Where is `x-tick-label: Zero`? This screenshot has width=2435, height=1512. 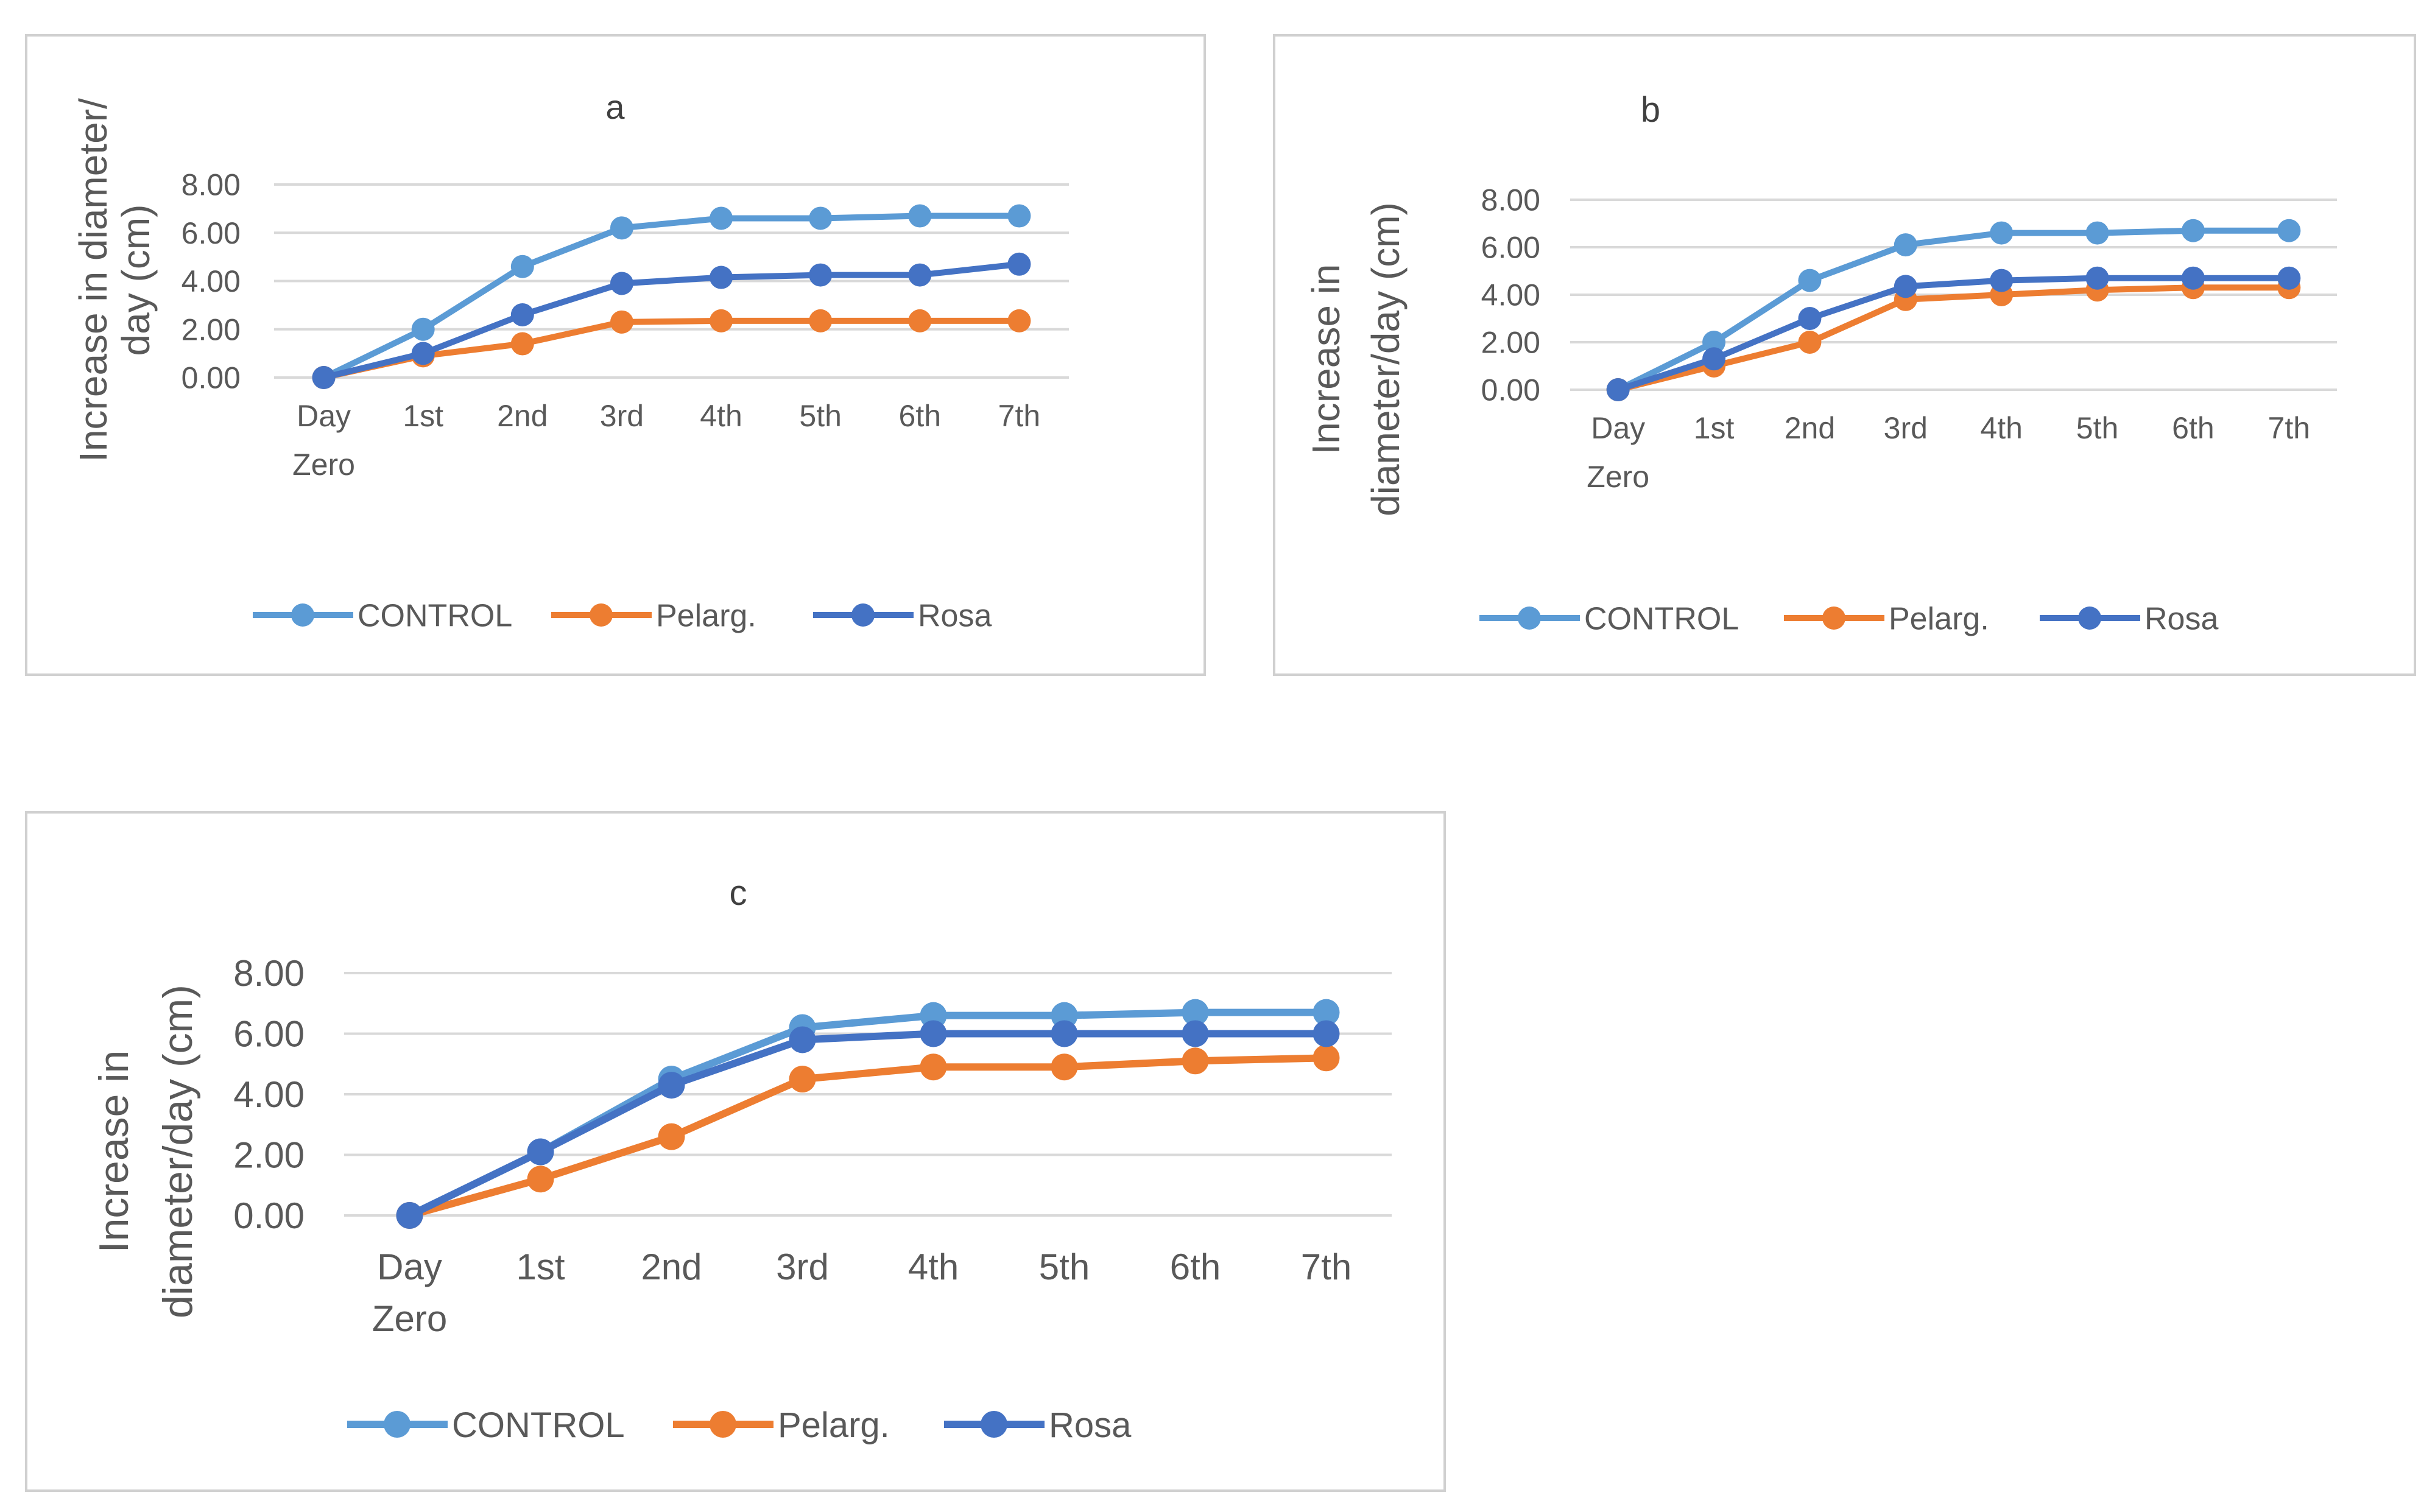
x-tick-label: Zero is located at coordinates (409, 1319).